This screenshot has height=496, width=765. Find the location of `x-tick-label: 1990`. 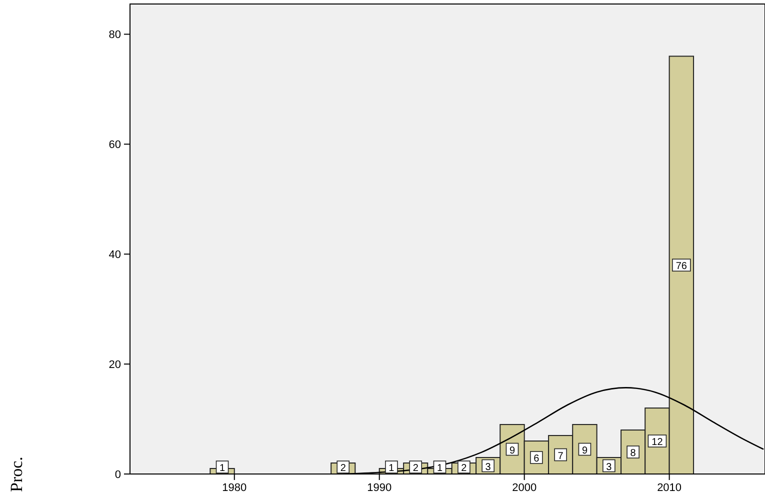

x-tick-label: 1990 is located at coordinates (379, 488).